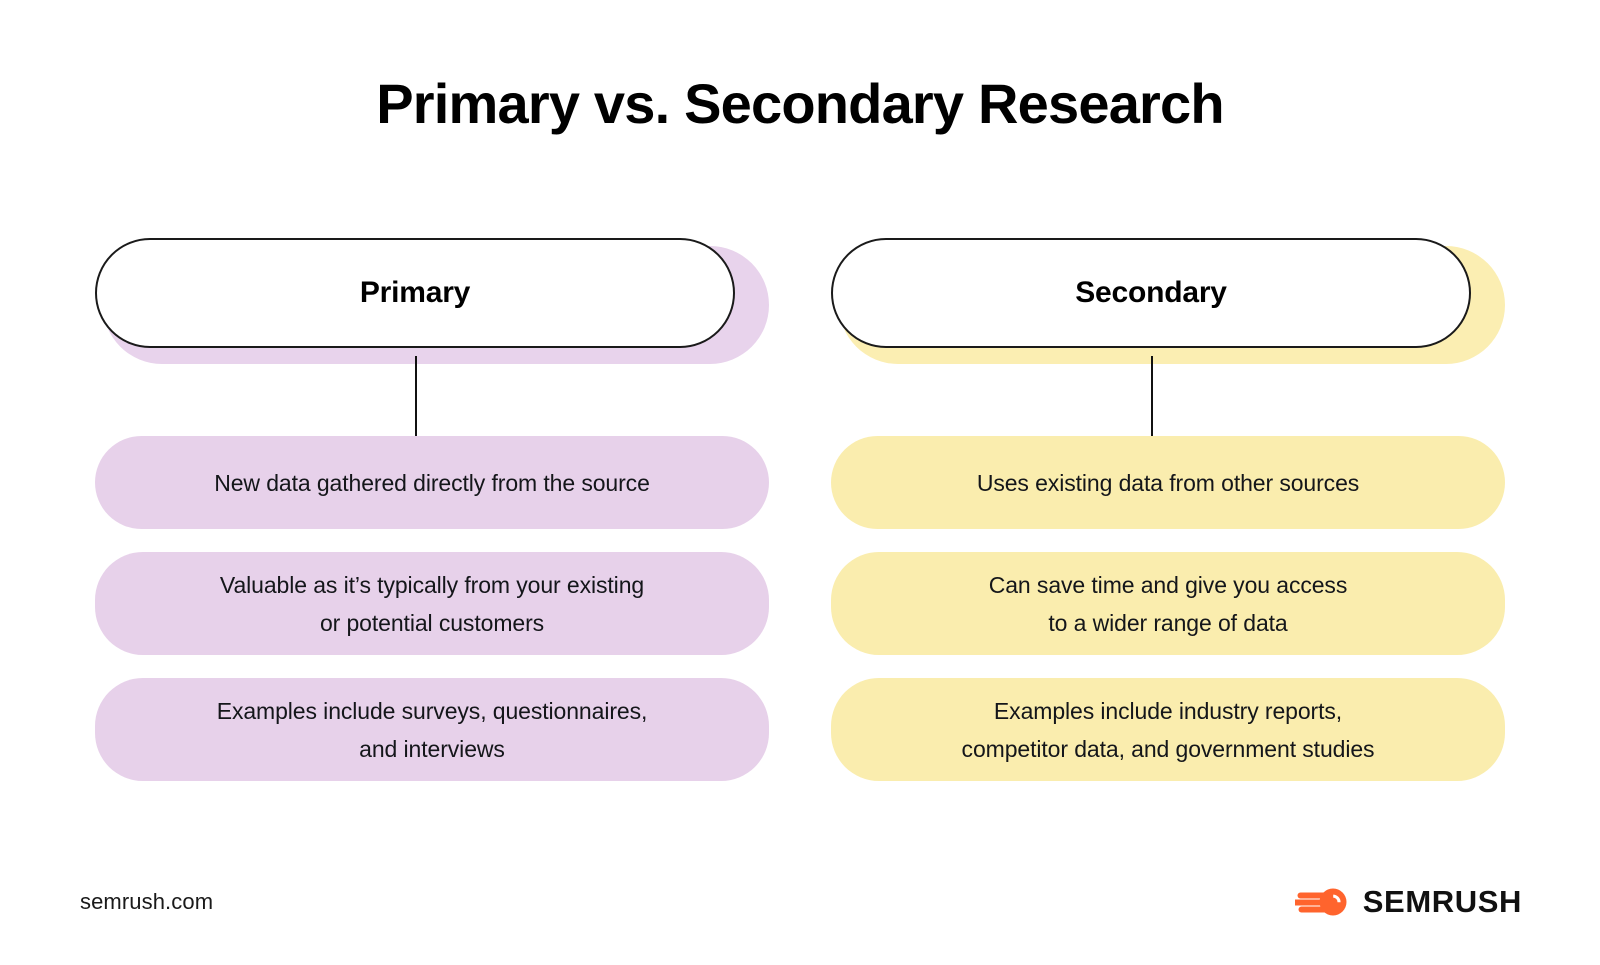  What do you see at coordinates (1320, 902) in the screenshot?
I see `semrush-comet-icon` at bounding box center [1320, 902].